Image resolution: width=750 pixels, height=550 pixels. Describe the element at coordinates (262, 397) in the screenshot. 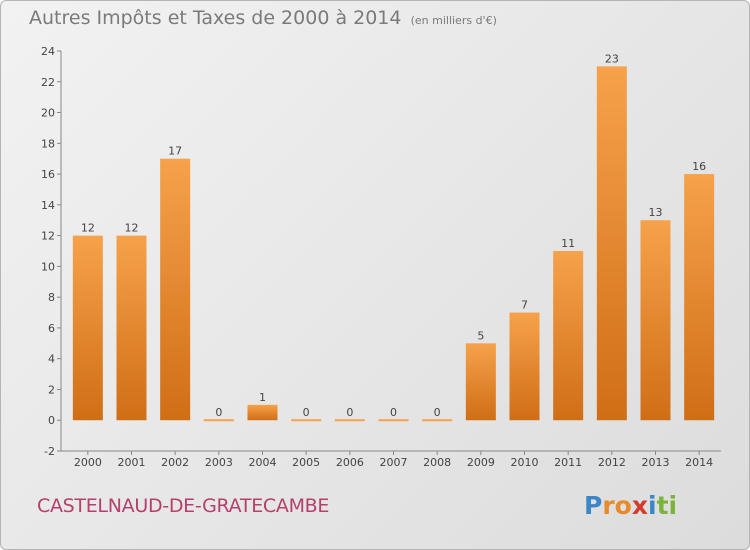

I see `value-label: 1` at that location.